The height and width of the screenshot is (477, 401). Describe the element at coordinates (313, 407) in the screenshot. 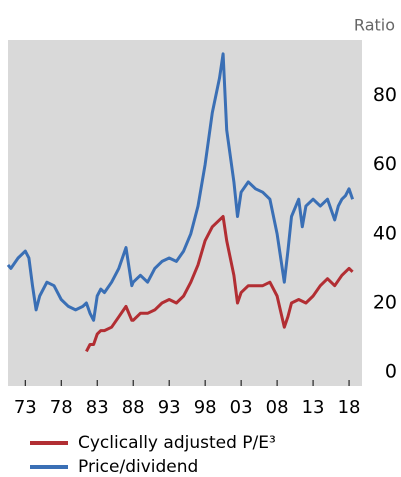

I see `x-tick-label: 13` at that location.